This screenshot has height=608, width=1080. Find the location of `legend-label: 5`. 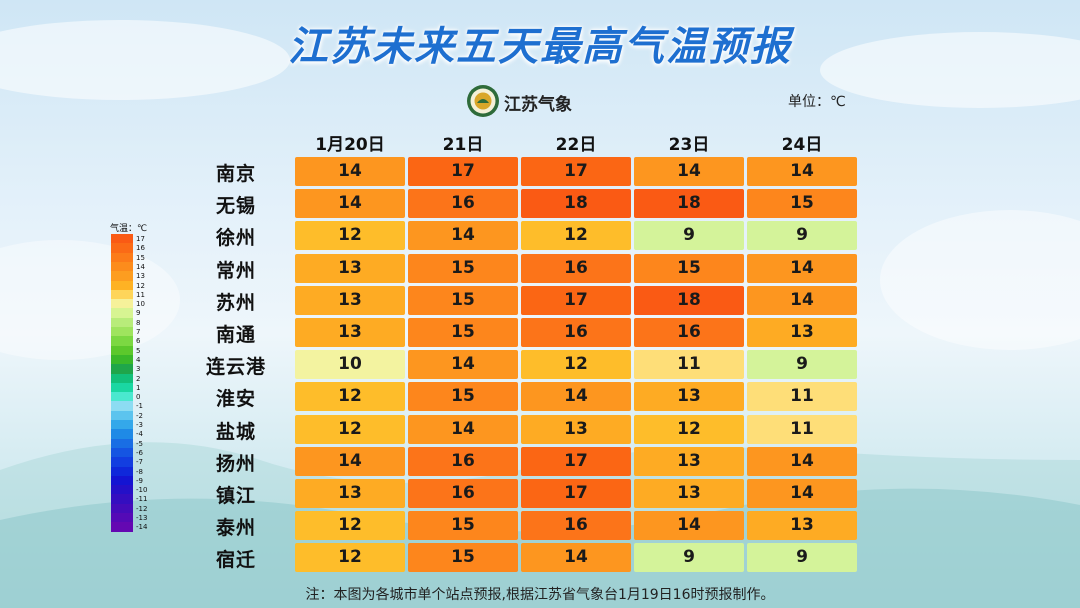

legend-label: 5 is located at coordinates (138, 350).